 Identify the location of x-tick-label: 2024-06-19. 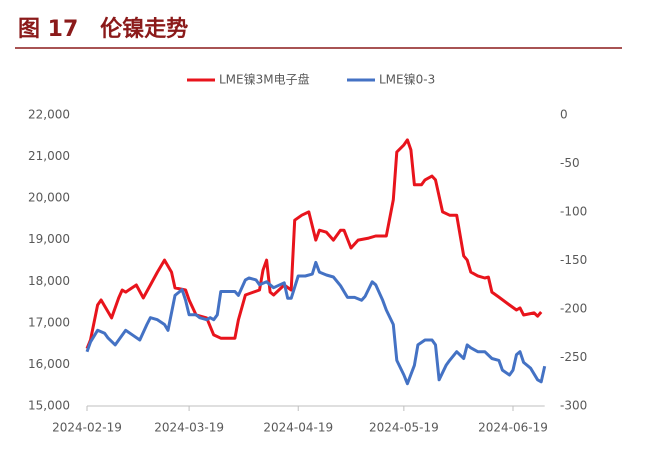
(513, 428).